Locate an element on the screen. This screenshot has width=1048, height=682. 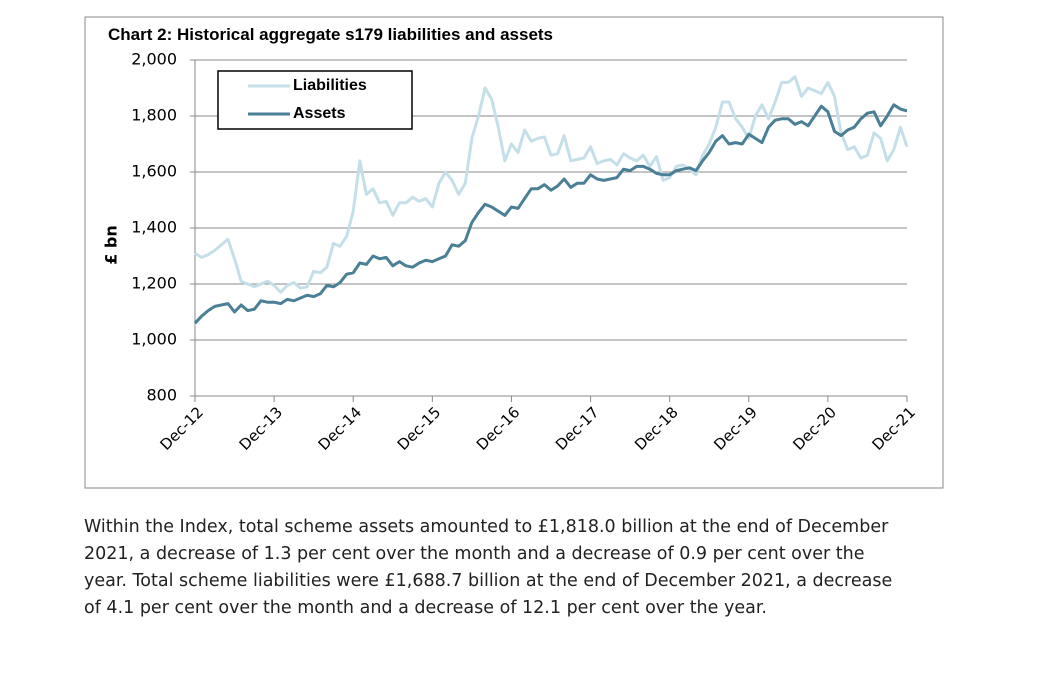
y-tick-label: 1,000 is located at coordinates (154, 339).